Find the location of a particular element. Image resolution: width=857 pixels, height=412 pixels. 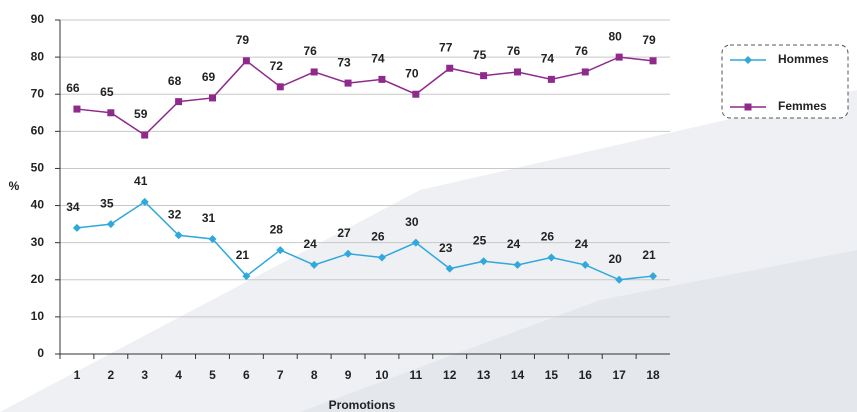

x-axis-label: Promotions is located at coordinates (362, 405).